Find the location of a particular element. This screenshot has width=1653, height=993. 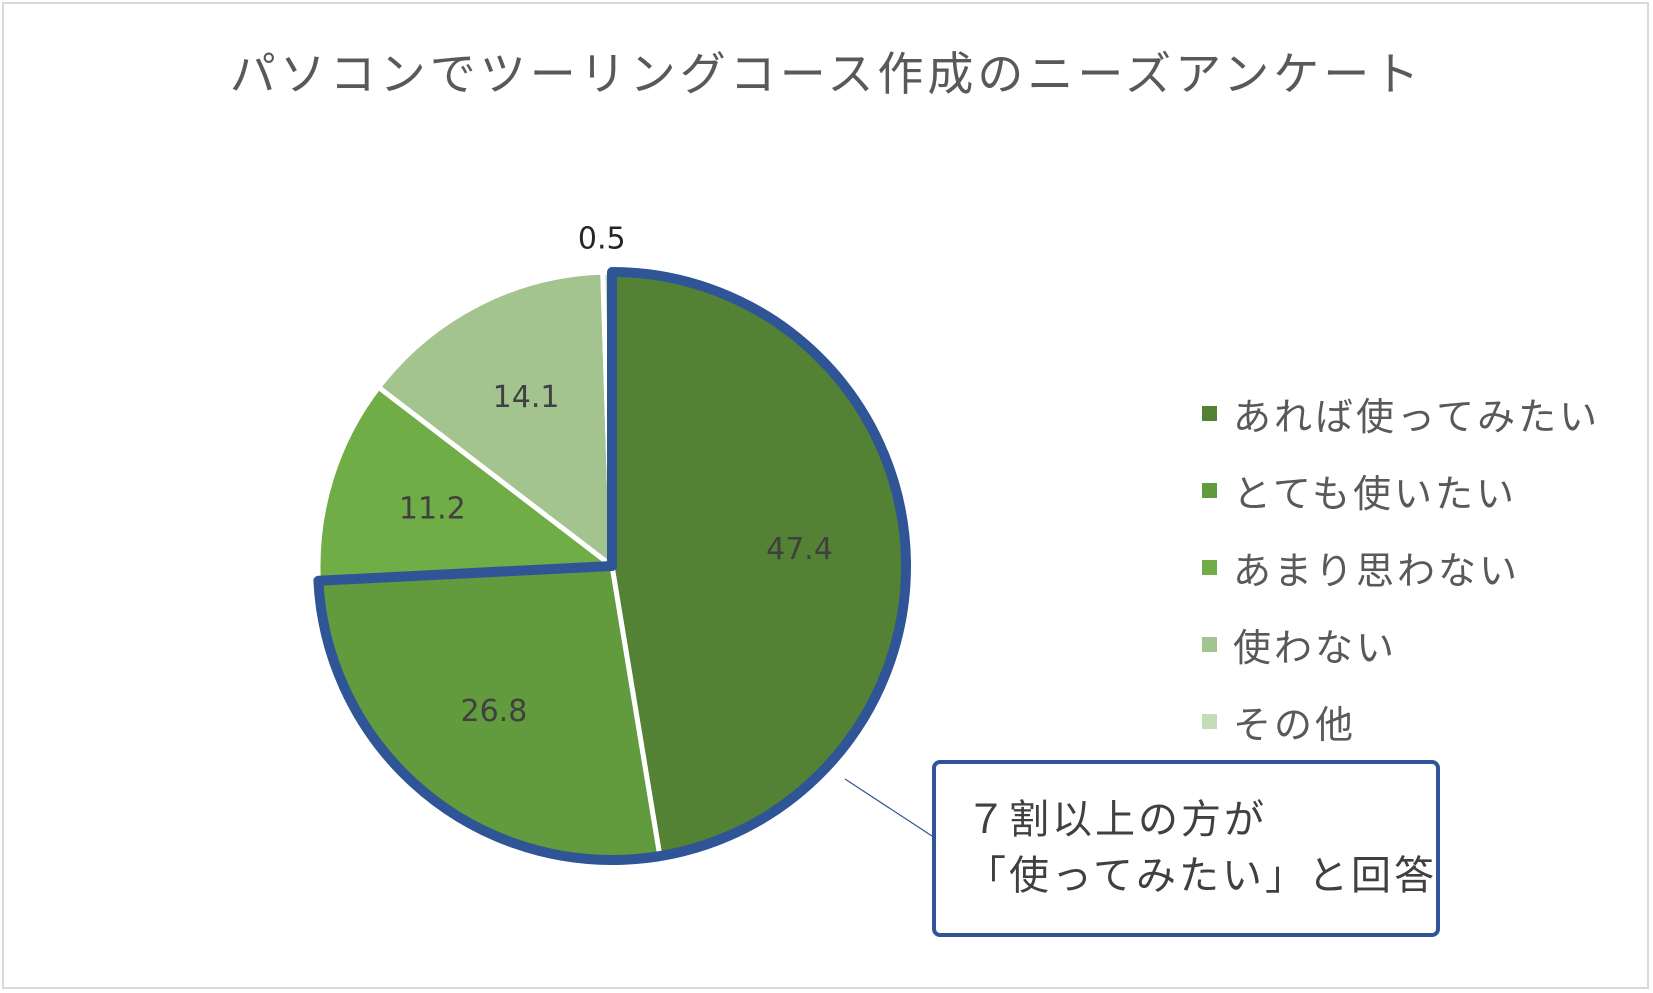

data-label: 47.4 is located at coordinates (799, 549).